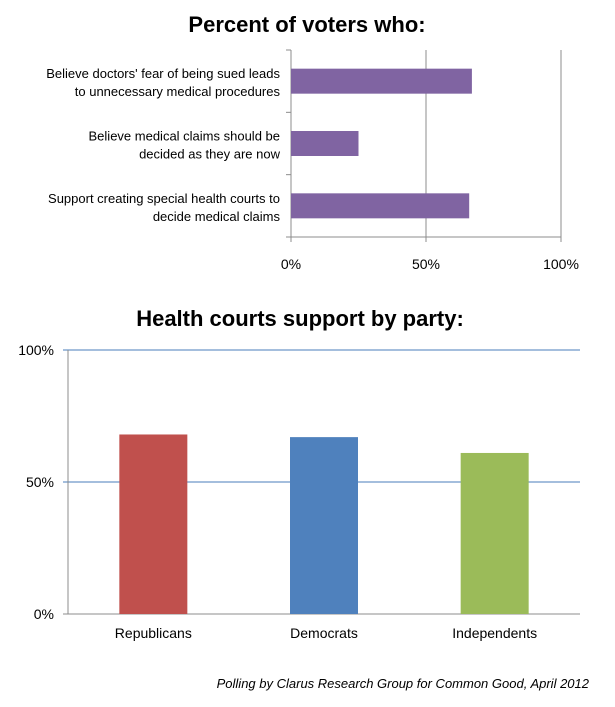 This screenshot has height=707, width=615. I want to click on chart1-xtick-label: 0%, so click(291, 264).